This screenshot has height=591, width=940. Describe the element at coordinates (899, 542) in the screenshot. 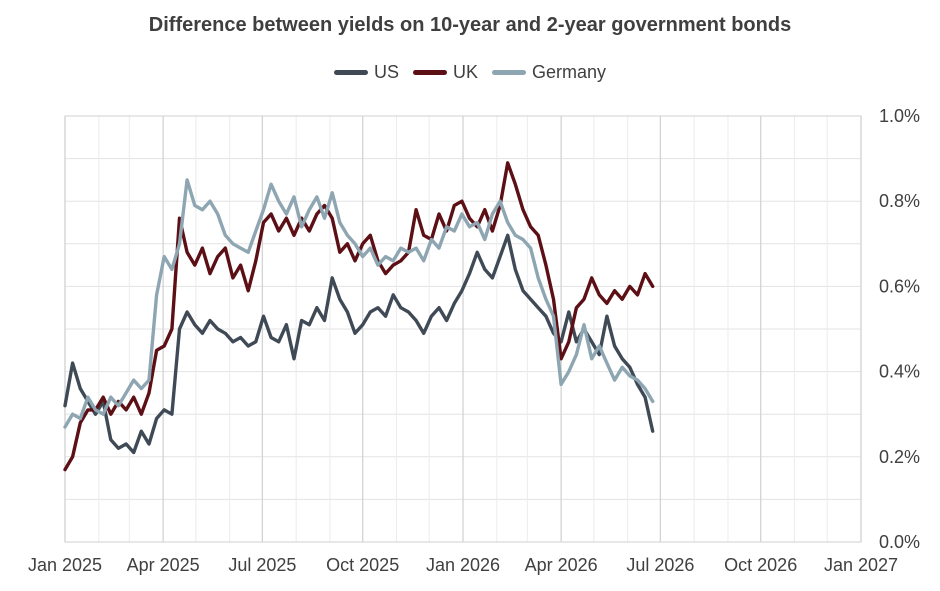

I see `y-tick-label: 0.0%` at that location.